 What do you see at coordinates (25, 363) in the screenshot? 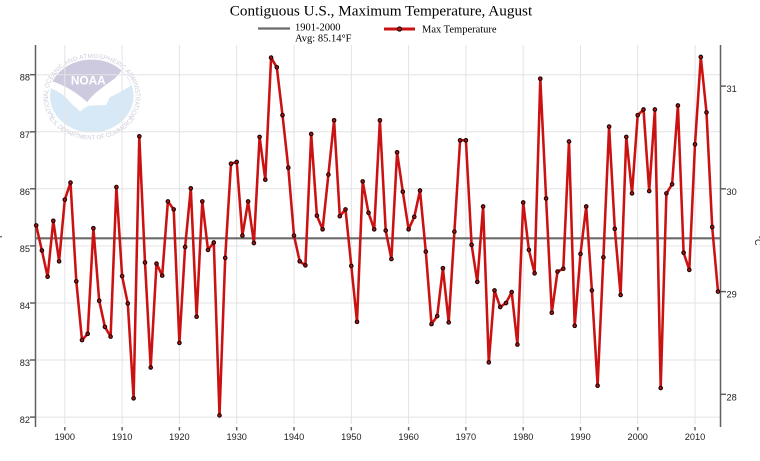
I see `svg-text: 83` at bounding box center [25, 363].